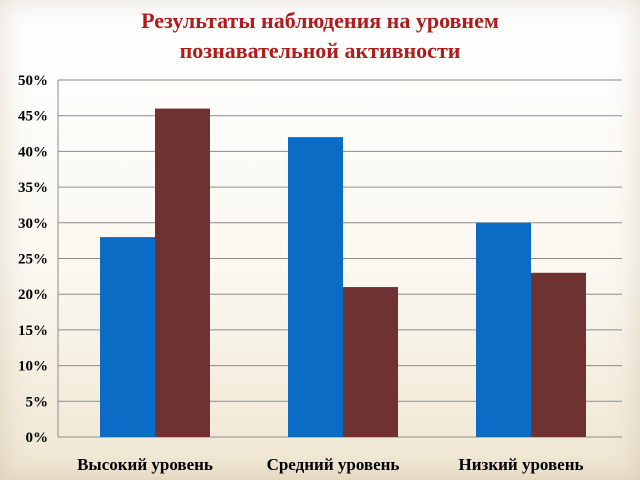 The height and width of the screenshot is (480, 640). What do you see at coordinates (320, 20) in the screenshot?
I see `chart-title-line-1: Результаты наблюдения на уровнем` at bounding box center [320, 20].